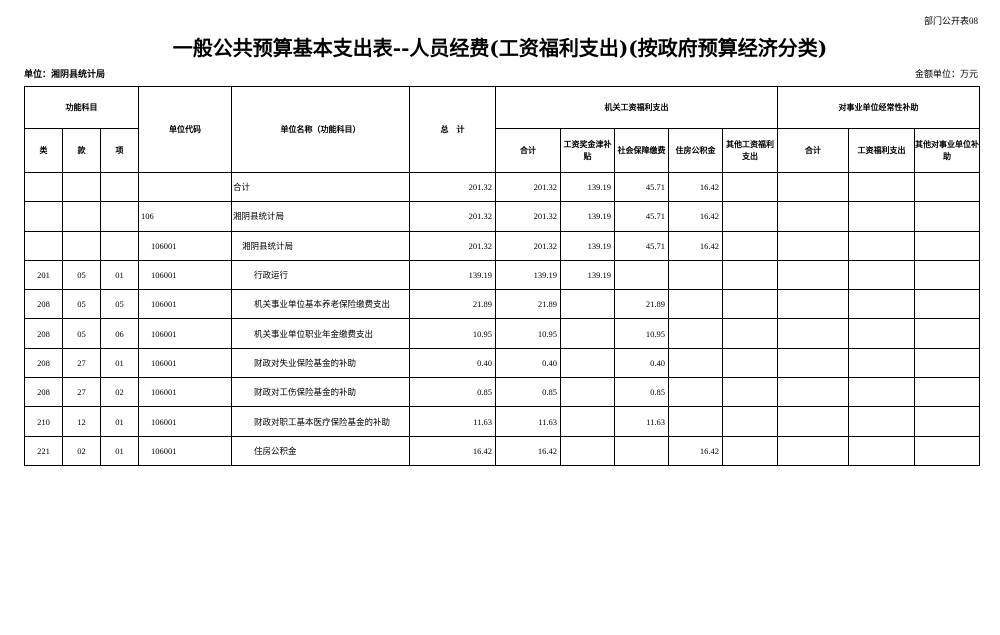 The height and width of the screenshot is (635, 1000). I want to click on header-cell: 项, so click(119, 150).